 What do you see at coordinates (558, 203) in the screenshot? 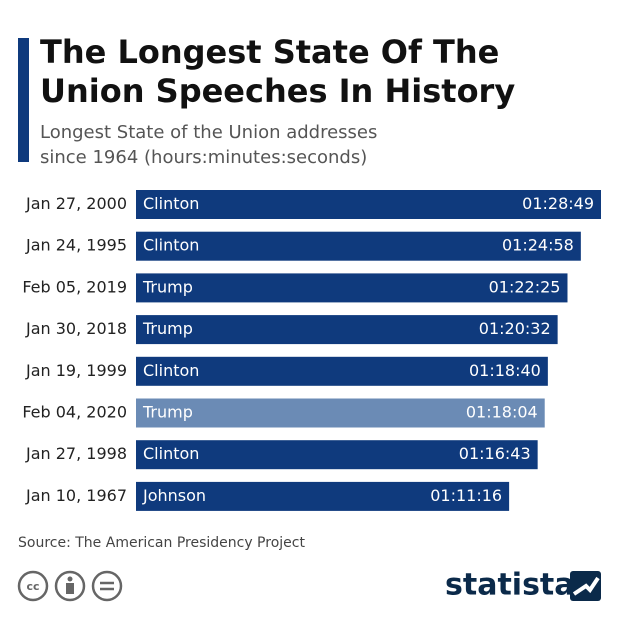
I see `value-label: 01:28:49` at bounding box center [558, 203].